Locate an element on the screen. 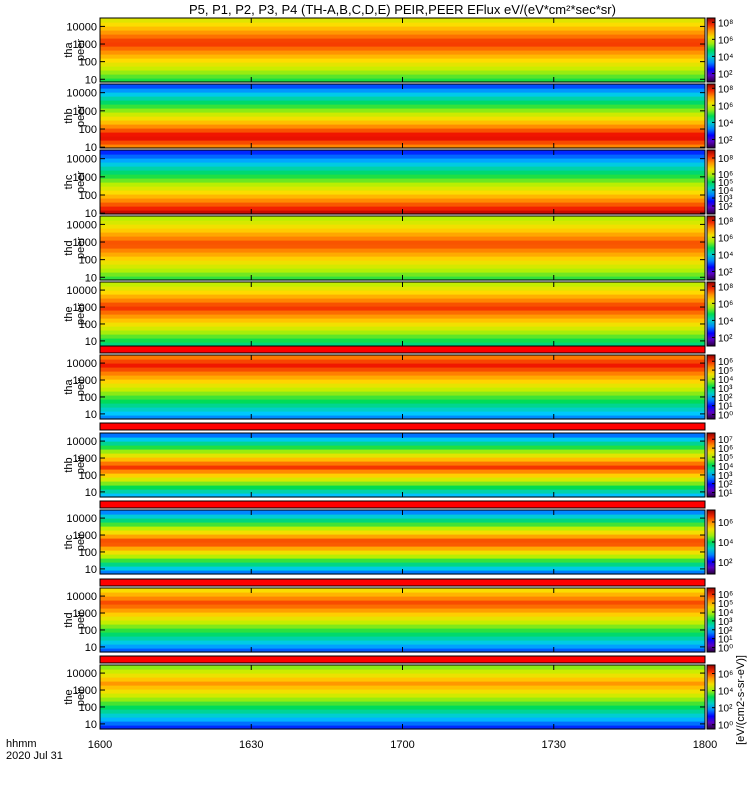  colorbar-tick-label: 10⁰ is located at coordinates (725, 726).